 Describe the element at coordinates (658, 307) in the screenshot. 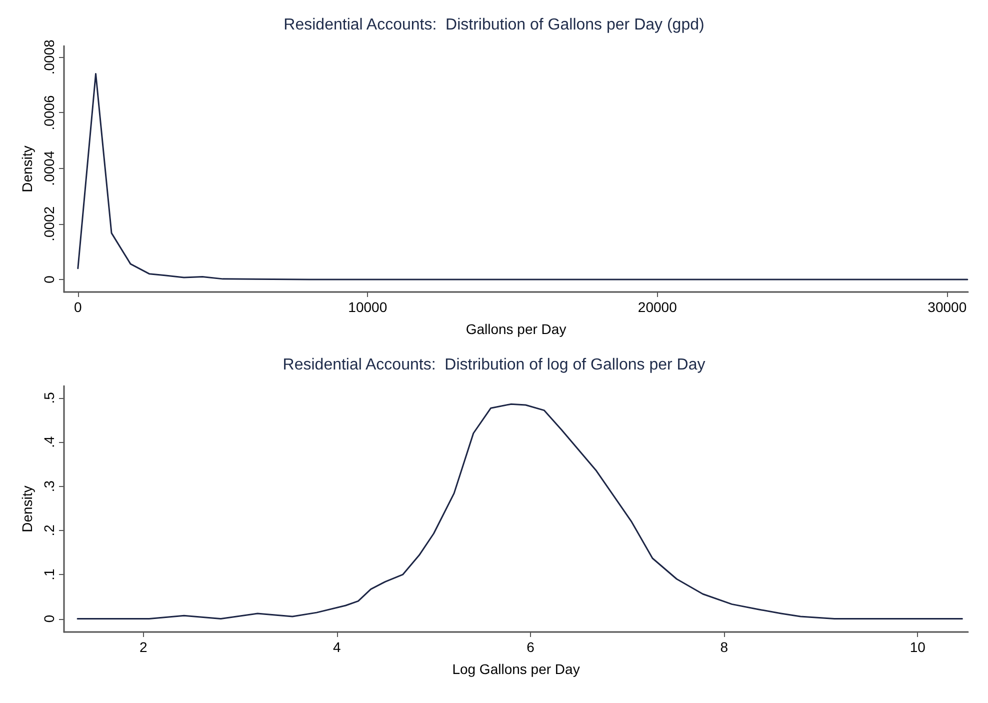

I see `x-tick-label: 20000` at that location.